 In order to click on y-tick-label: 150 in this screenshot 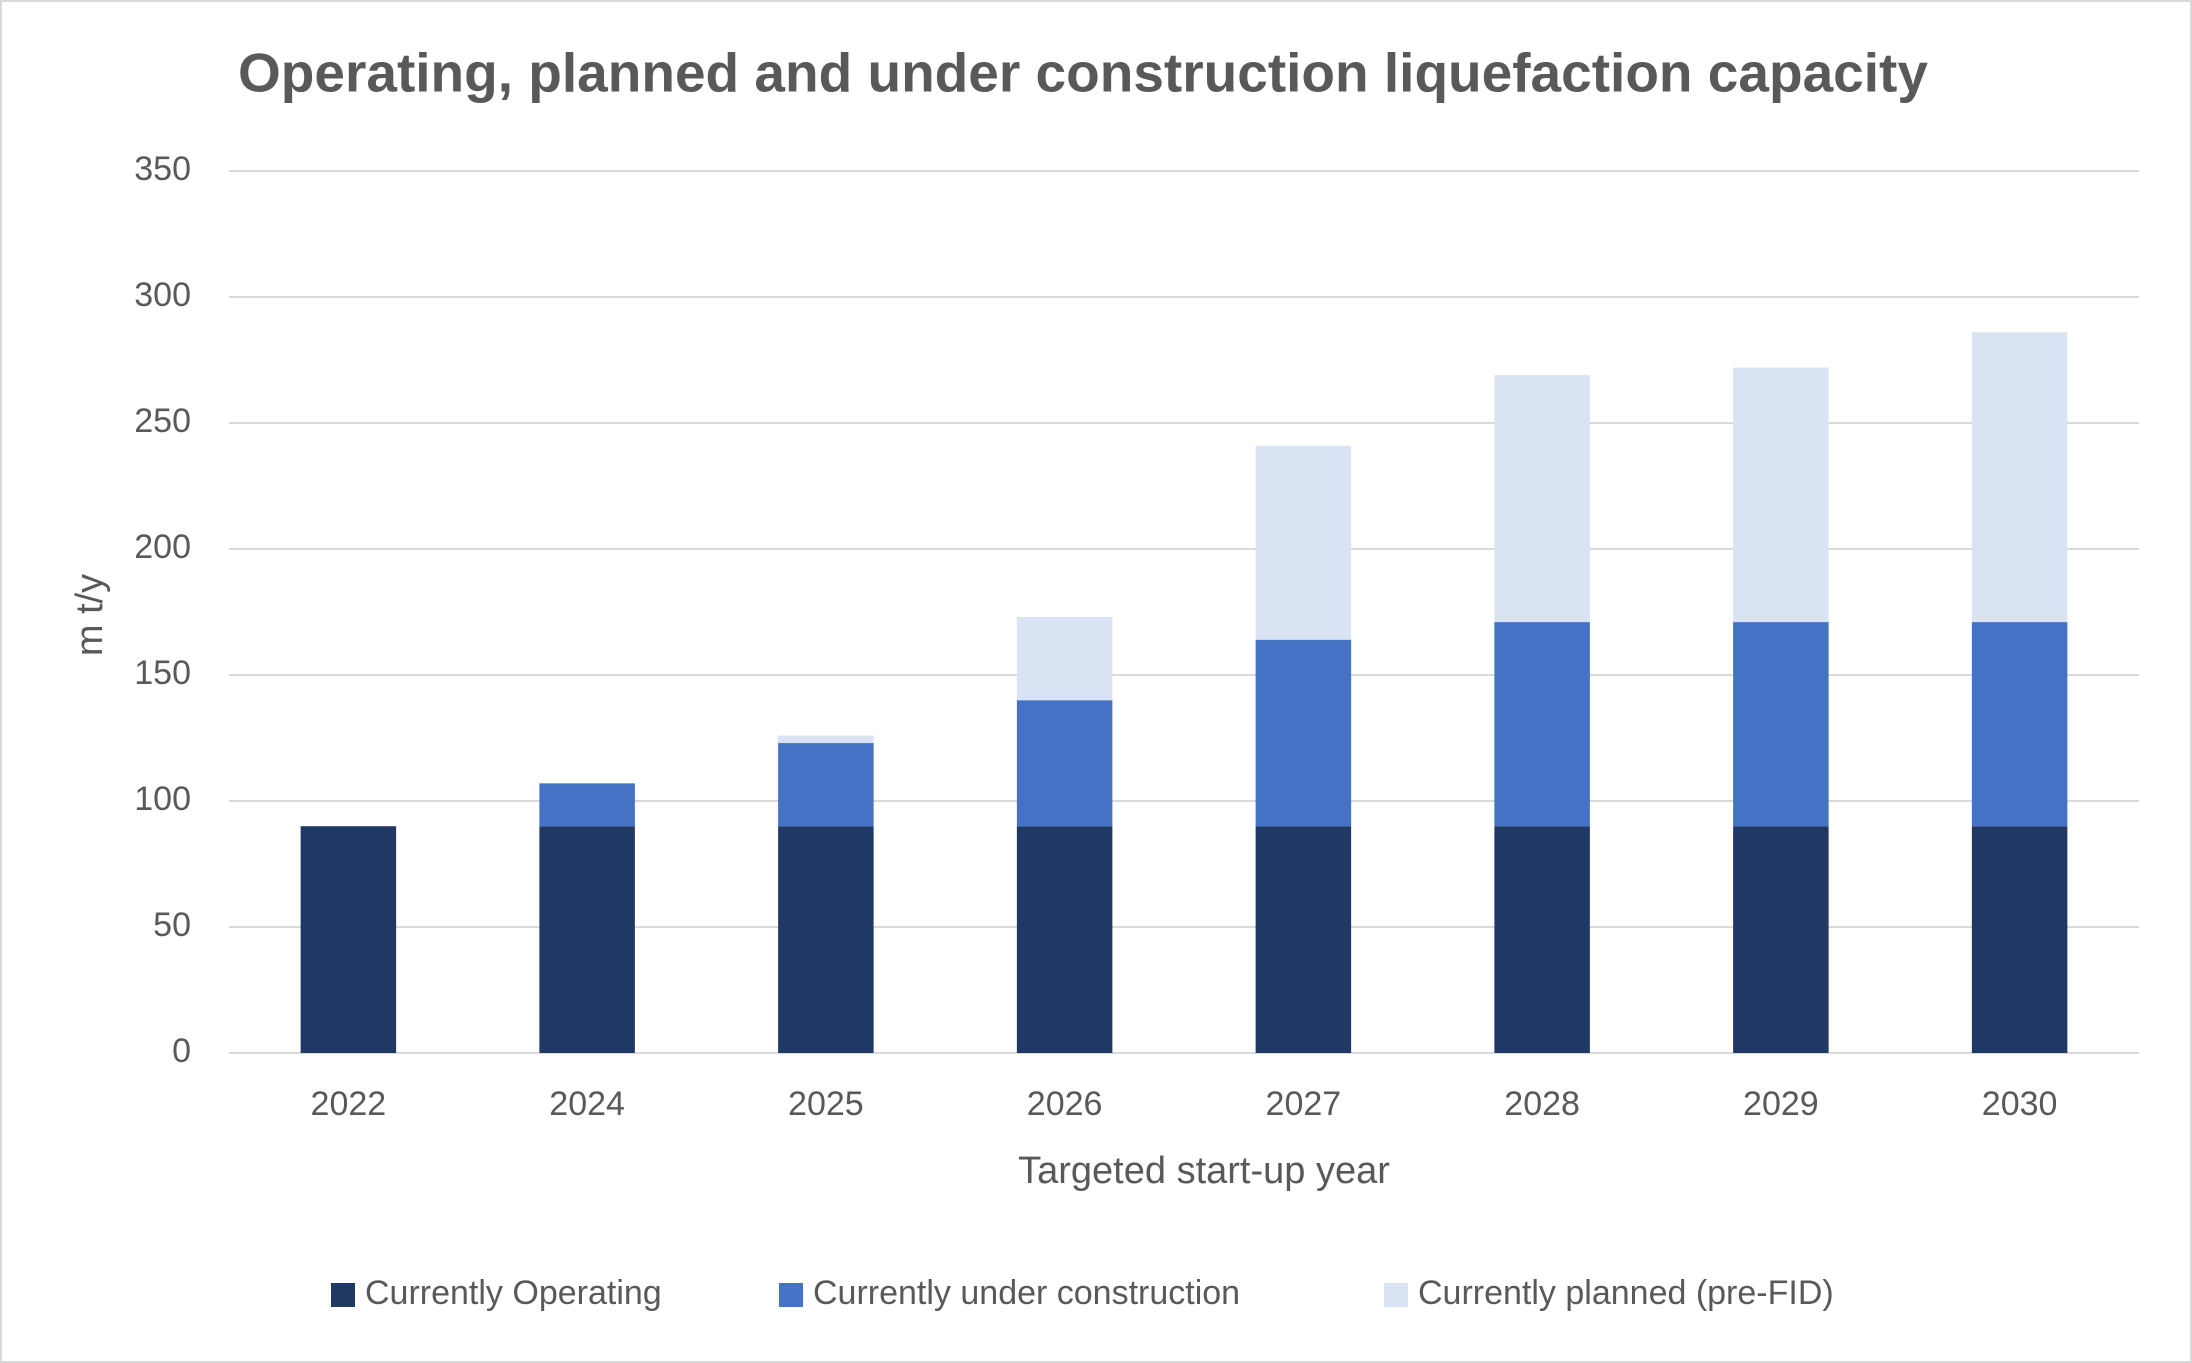, I will do `click(162, 673)`.